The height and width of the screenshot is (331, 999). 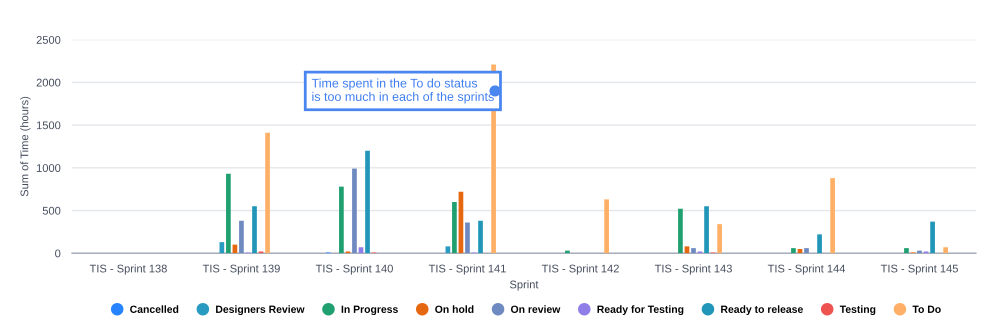 What do you see at coordinates (535, 309) in the screenshot?
I see `legend-label: On review` at bounding box center [535, 309].